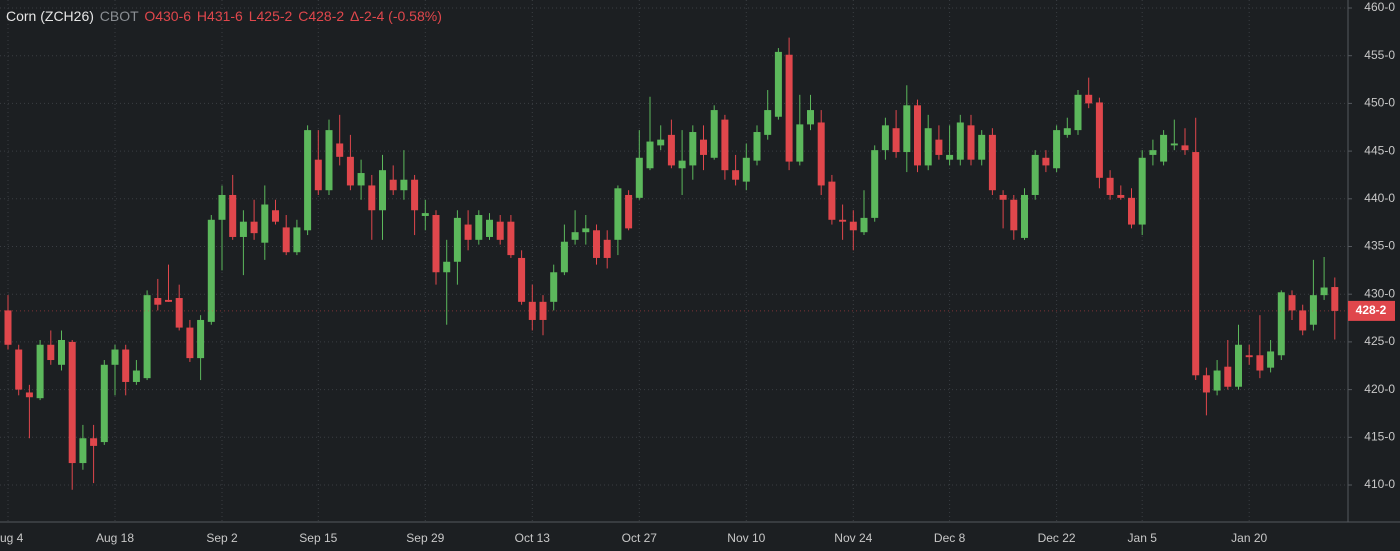 The width and height of the screenshot is (1400, 551). What do you see at coordinates (425, 538) in the screenshot?
I see `x-tick-label: Sep 29` at bounding box center [425, 538].